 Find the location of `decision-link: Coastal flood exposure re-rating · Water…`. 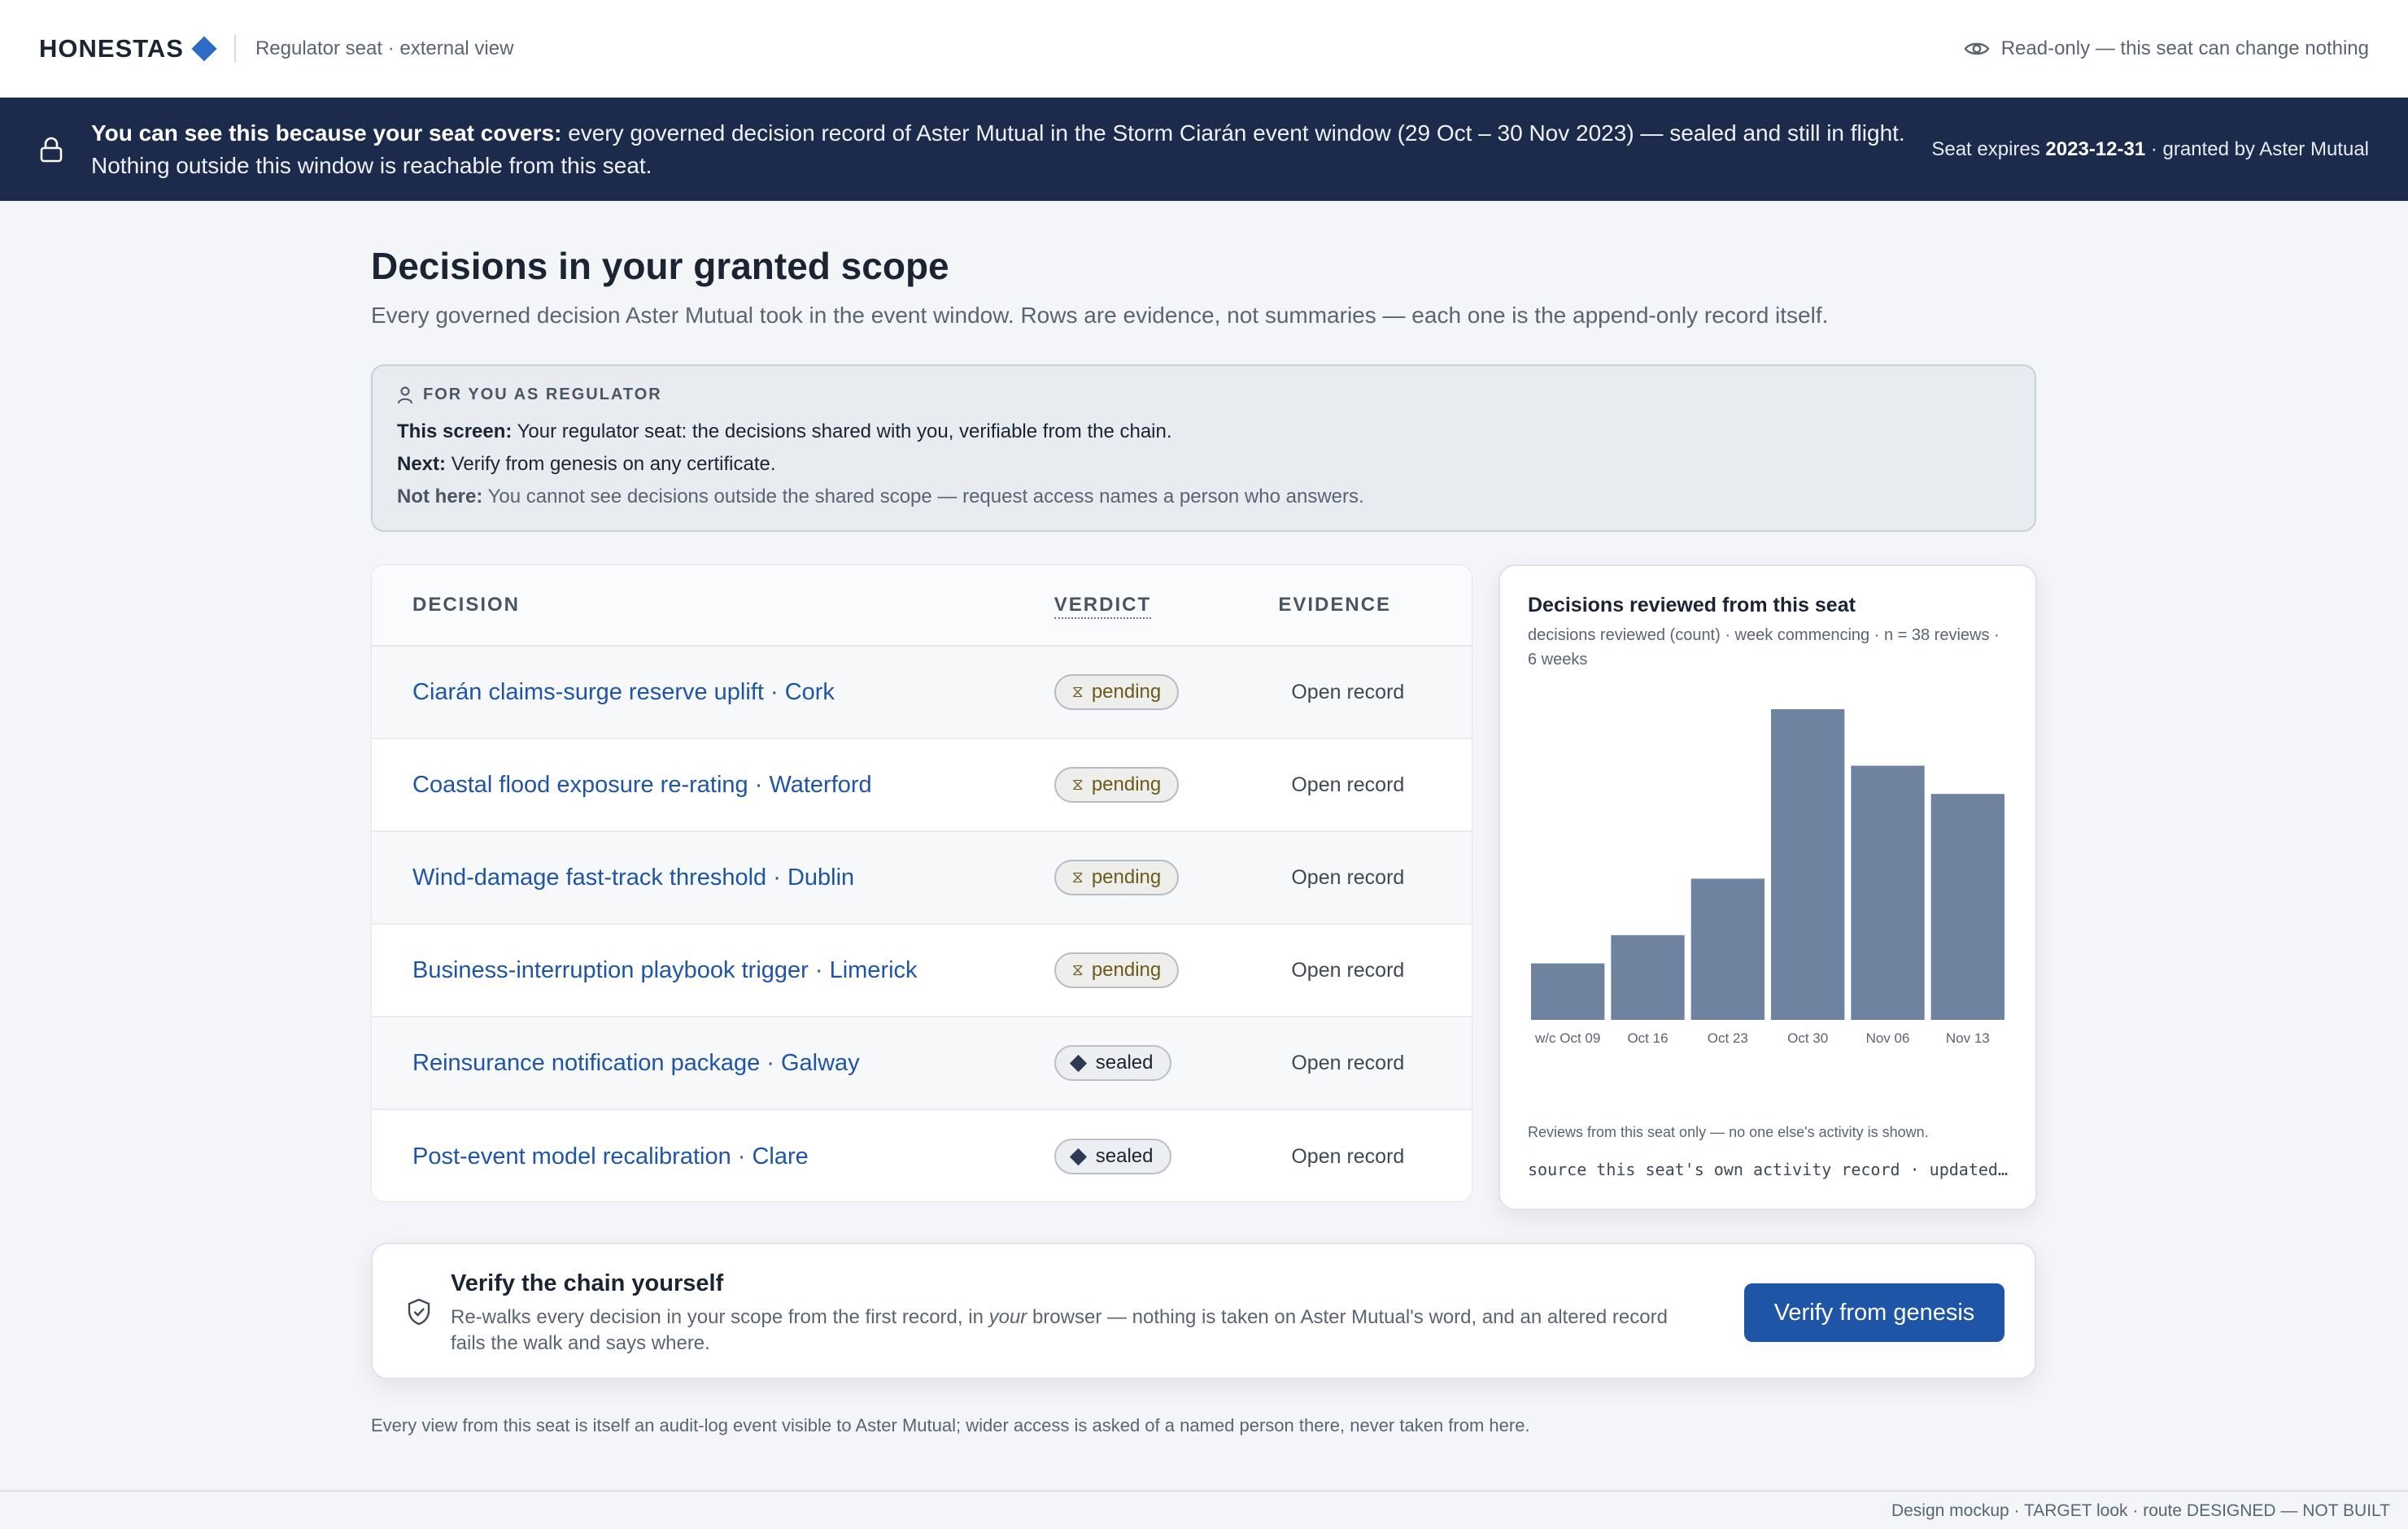

decision-link: Coastal flood exposure re-rating · Water… is located at coordinates (642, 784).